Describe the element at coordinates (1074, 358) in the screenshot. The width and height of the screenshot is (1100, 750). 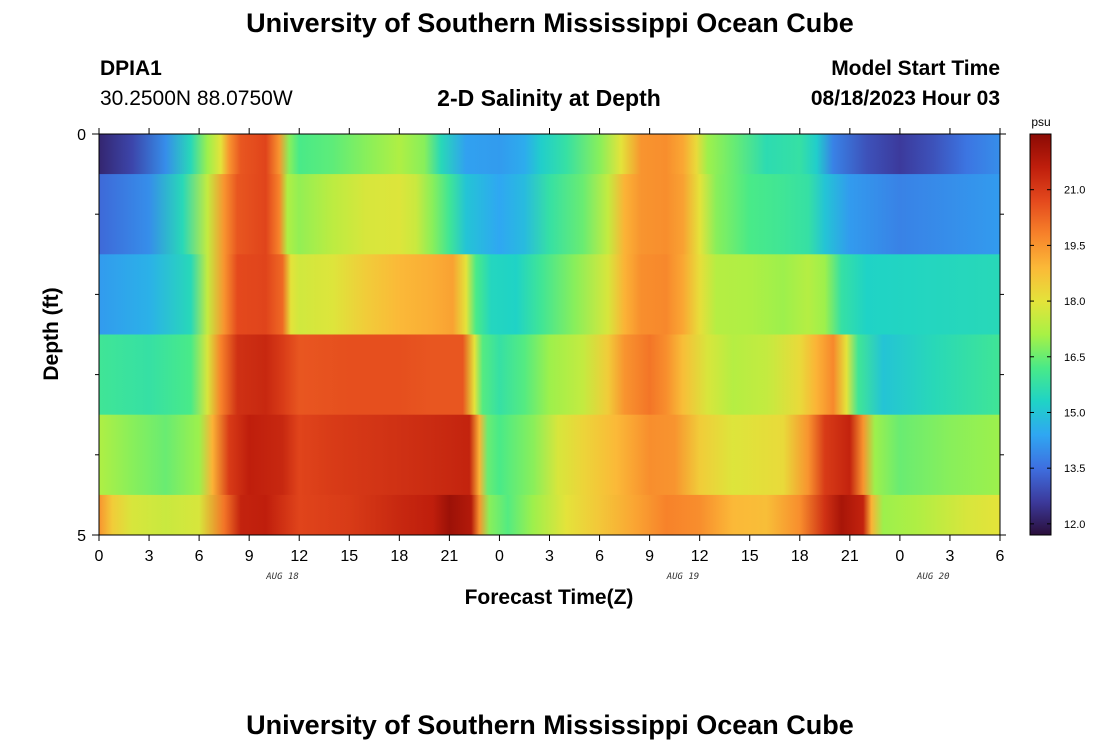
I see `colorbar-tick-label: 16.5` at that location.